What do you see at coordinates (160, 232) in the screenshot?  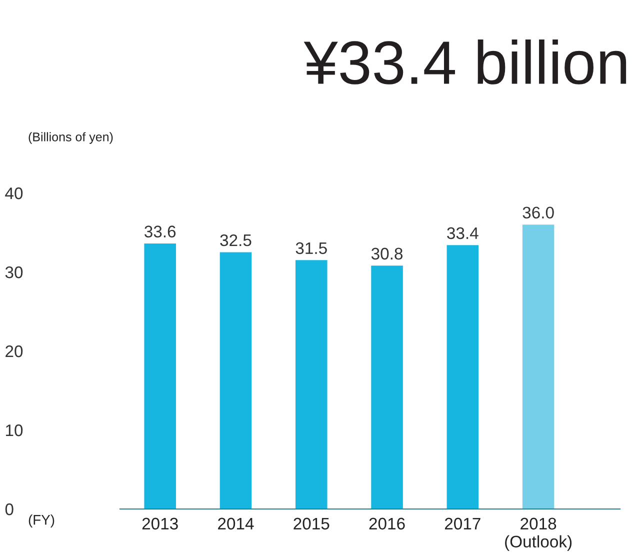 I see `data-label: 33.6` at bounding box center [160, 232].